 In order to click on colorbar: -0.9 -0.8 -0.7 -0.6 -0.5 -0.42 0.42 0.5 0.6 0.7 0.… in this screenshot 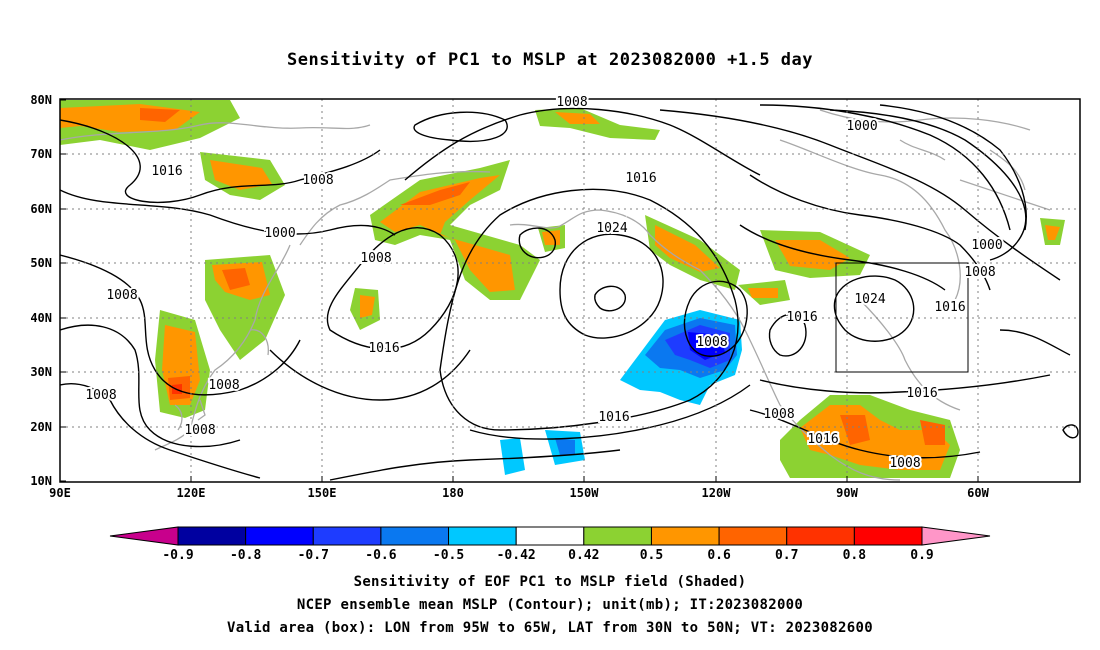, I will do `click(550, 544)`.